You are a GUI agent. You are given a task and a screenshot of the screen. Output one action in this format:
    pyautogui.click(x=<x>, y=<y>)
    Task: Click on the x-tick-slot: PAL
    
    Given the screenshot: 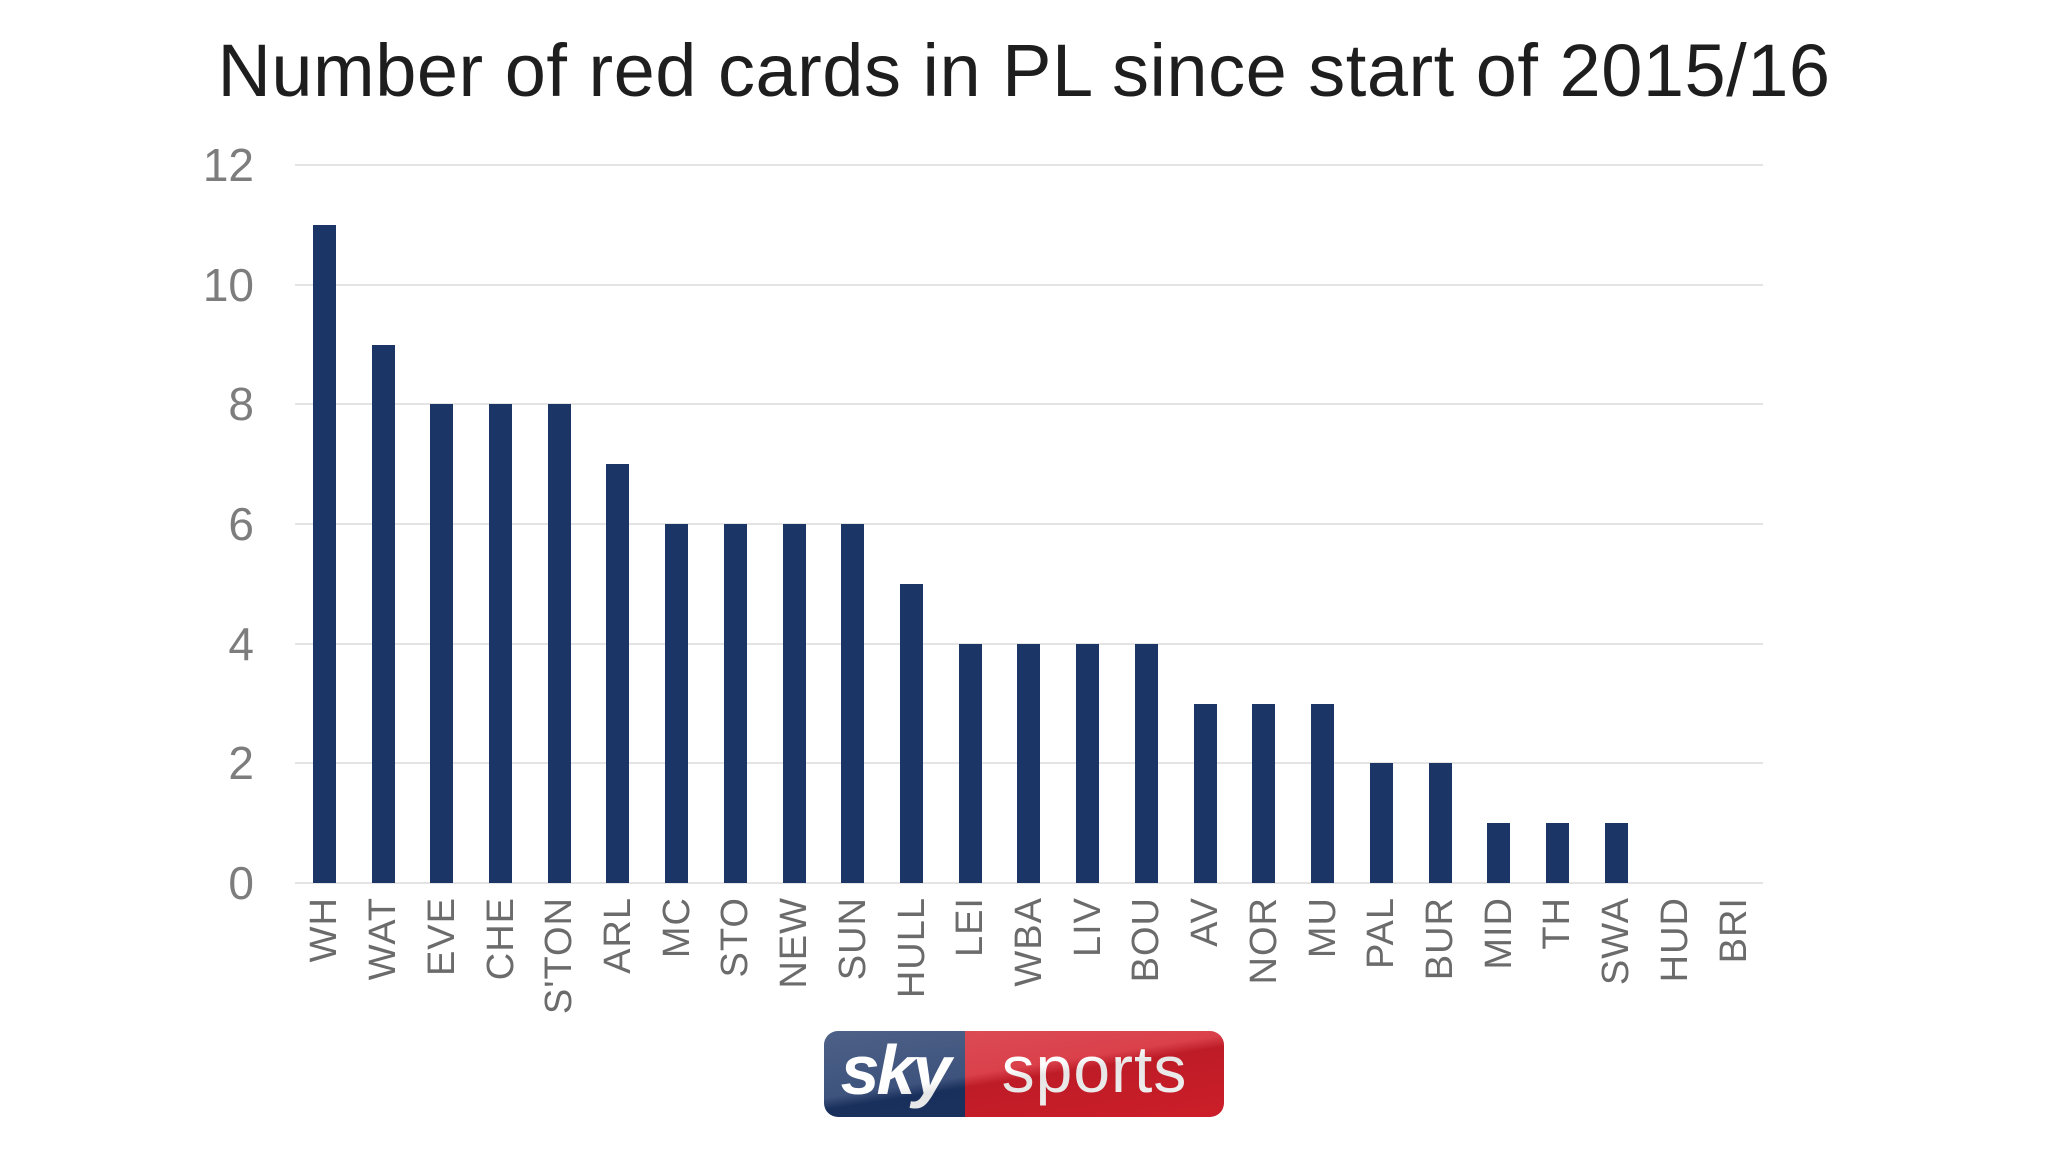 What is the action you would take?
    pyautogui.click(x=1381, y=967)
    